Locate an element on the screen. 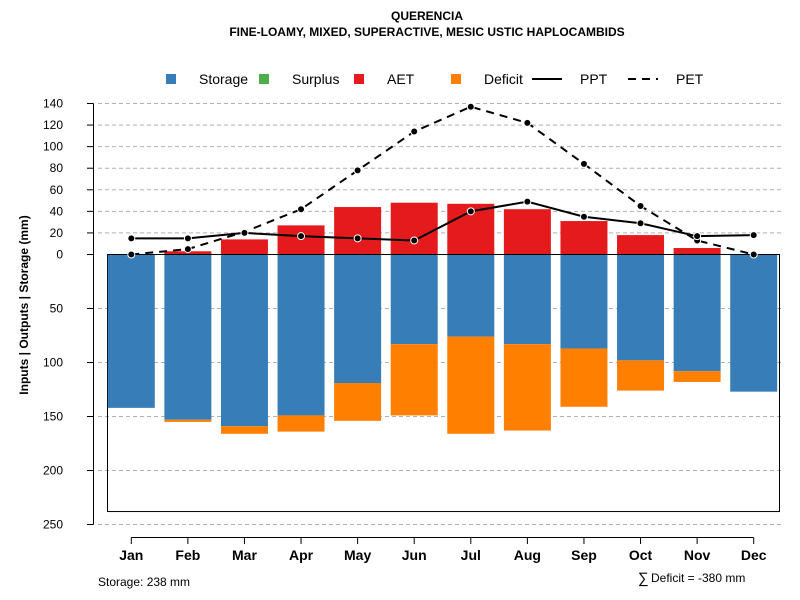  legend-surplus-swatch is located at coordinates (264, 79).